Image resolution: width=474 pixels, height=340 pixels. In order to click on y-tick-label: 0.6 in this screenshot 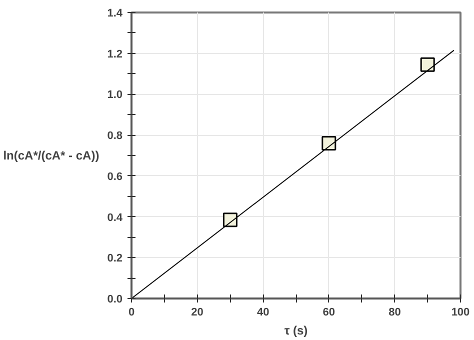, I will do `click(115, 176)`.